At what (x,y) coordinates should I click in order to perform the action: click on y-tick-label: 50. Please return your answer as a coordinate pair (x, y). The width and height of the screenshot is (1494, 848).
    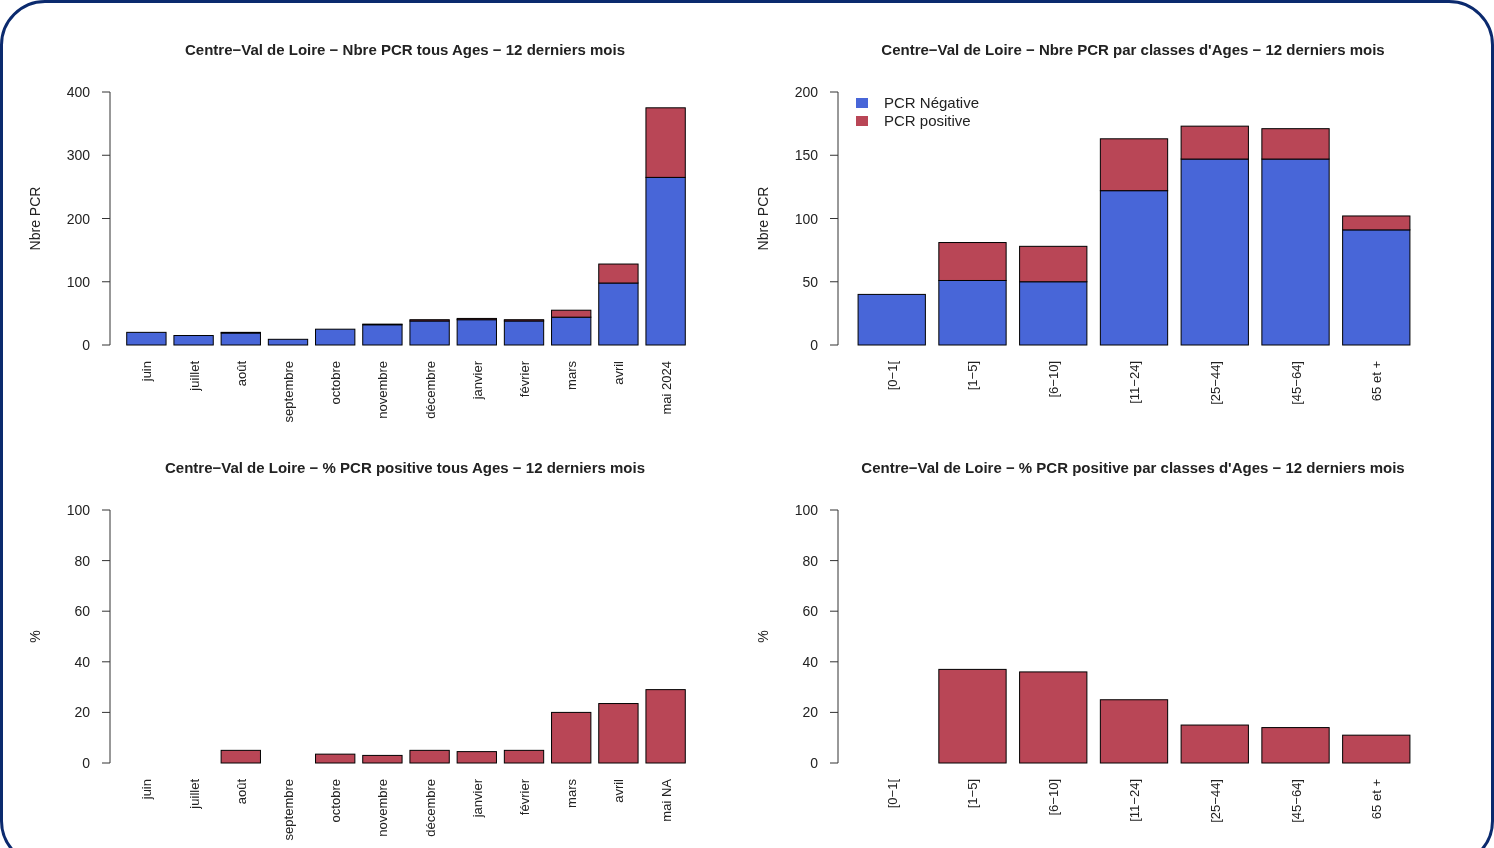
    Looking at the image, I should click on (810, 281).